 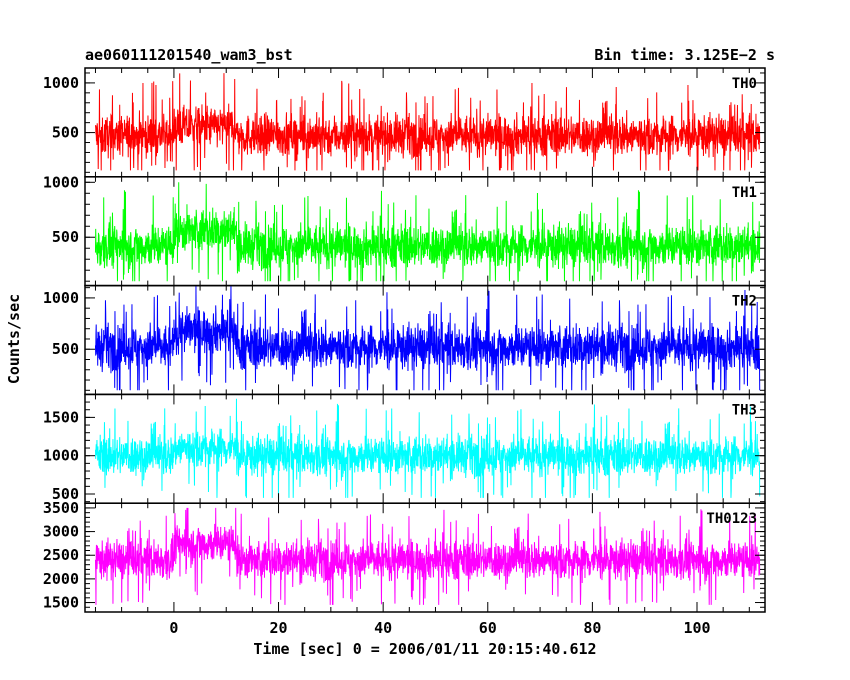 I want to click on series-line-th1, so click(x=427, y=232).